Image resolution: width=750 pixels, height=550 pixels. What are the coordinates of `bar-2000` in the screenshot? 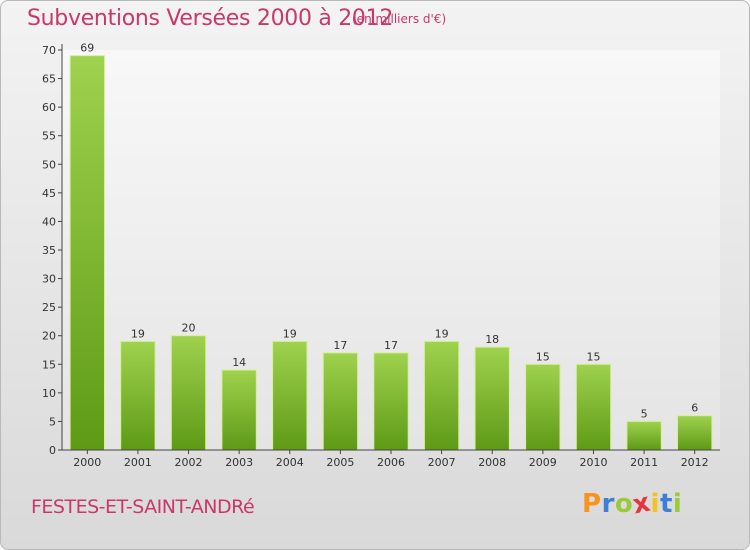 It's located at (87, 253).